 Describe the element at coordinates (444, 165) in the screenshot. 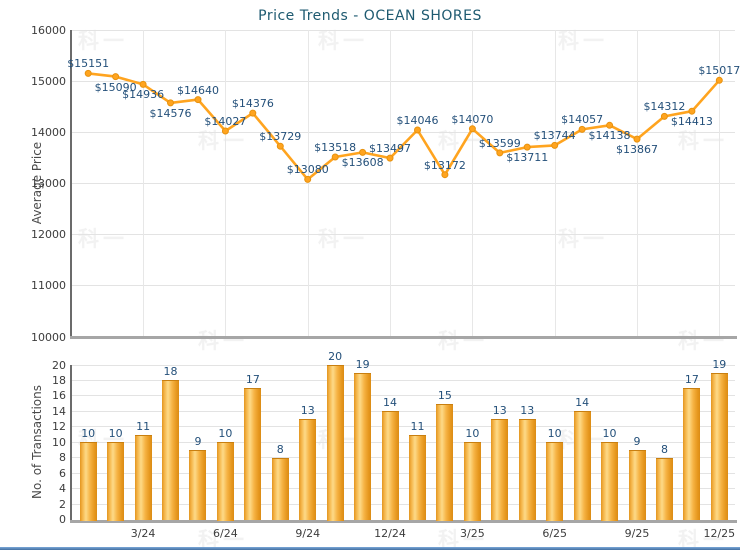

I see `price-point-label: $13172` at that location.